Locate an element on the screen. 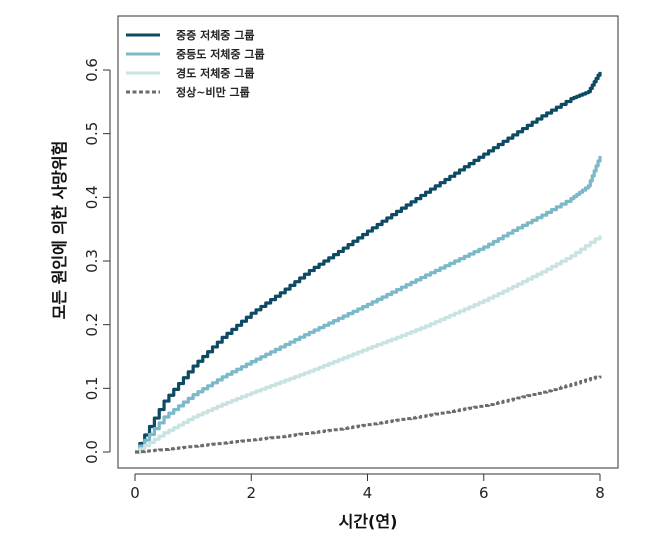  y-tick-label: 0.2 is located at coordinates (92, 325).